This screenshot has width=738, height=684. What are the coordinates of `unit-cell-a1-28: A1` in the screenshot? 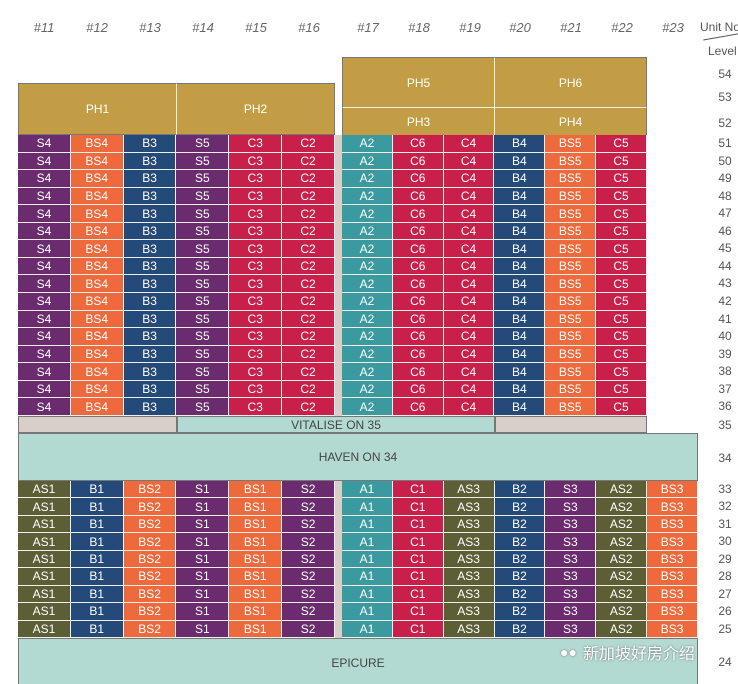 It's located at (367, 577).